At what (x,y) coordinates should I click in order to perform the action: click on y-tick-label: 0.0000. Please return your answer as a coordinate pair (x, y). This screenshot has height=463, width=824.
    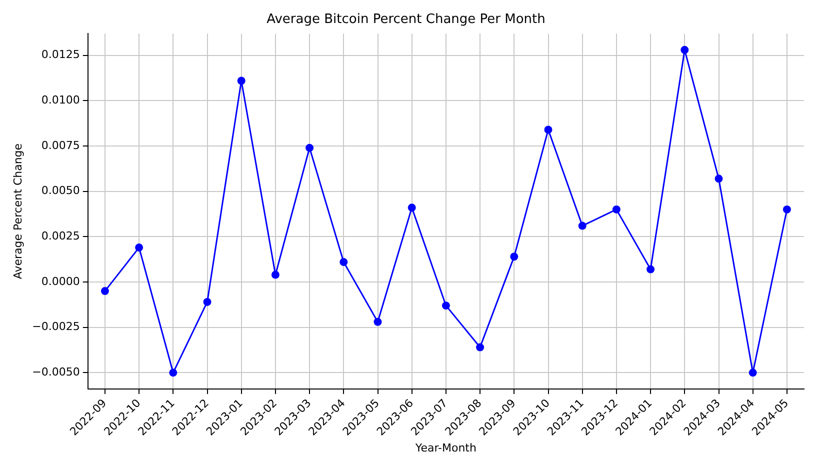
    Looking at the image, I should click on (60, 281).